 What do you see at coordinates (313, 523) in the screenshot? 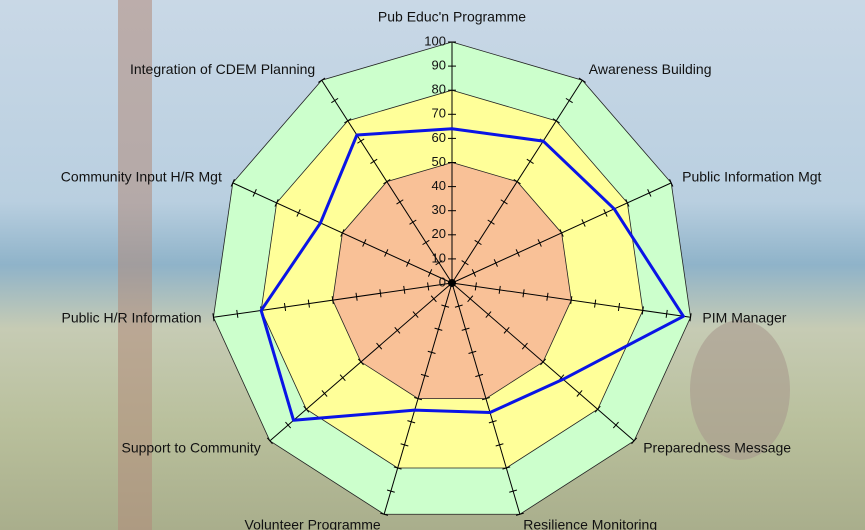
I see `category-label: Volunteer Programme` at bounding box center [313, 523].